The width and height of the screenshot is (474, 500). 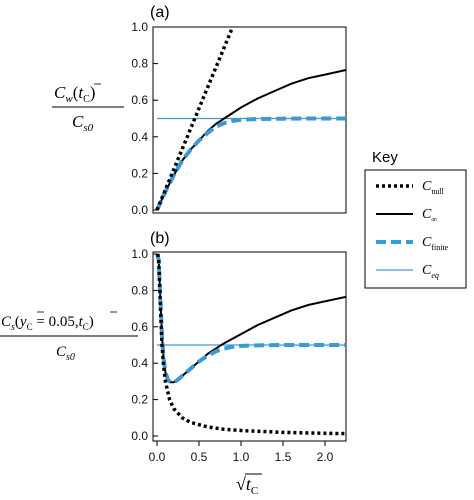 I want to click on panel-a-ylabel-num-main: C, so click(x=60, y=92).